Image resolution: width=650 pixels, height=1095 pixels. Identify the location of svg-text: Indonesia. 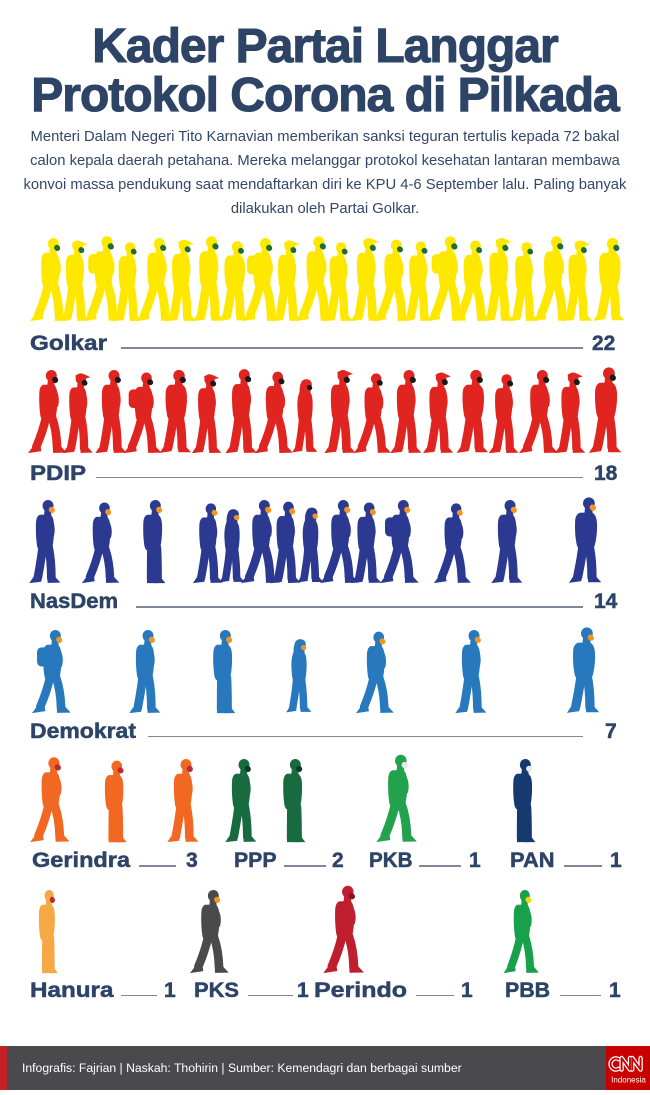
(628, 1080).